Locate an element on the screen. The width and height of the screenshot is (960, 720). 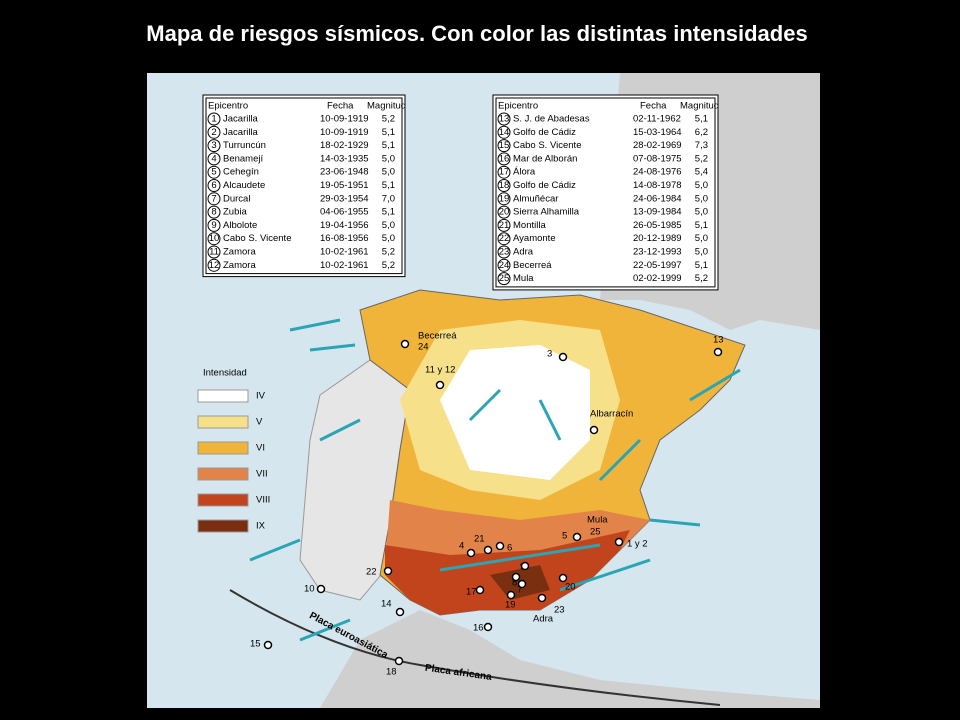
row-magnitude: 7,0 is located at coordinates (388, 198).